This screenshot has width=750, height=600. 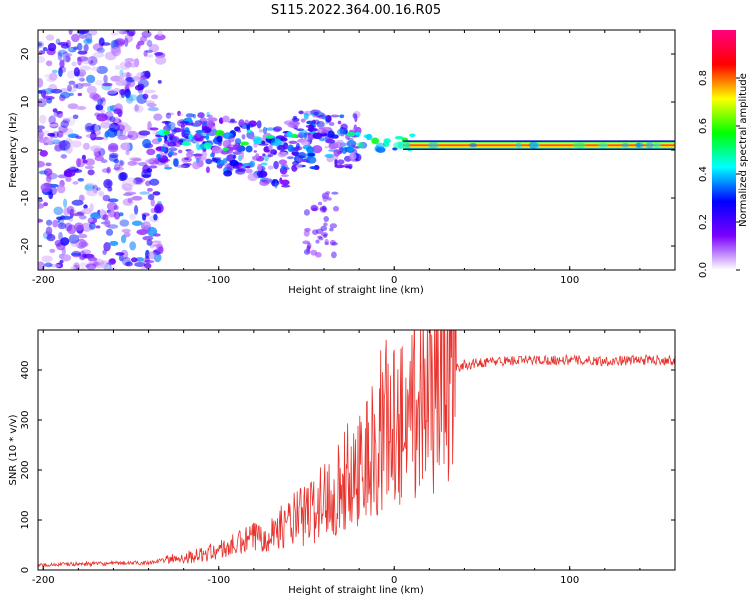 I want to click on snr-xtick-label: -100, so click(x=218, y=580).